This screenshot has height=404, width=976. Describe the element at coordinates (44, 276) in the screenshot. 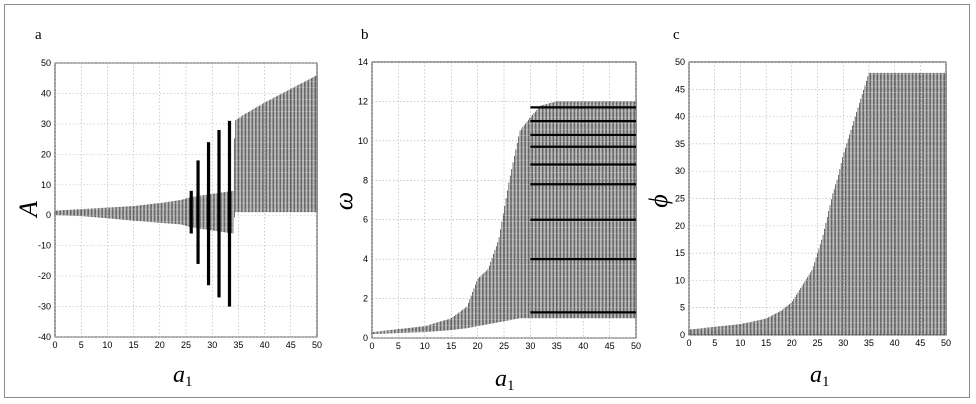

I see `y-tick-label: -20` at that location.